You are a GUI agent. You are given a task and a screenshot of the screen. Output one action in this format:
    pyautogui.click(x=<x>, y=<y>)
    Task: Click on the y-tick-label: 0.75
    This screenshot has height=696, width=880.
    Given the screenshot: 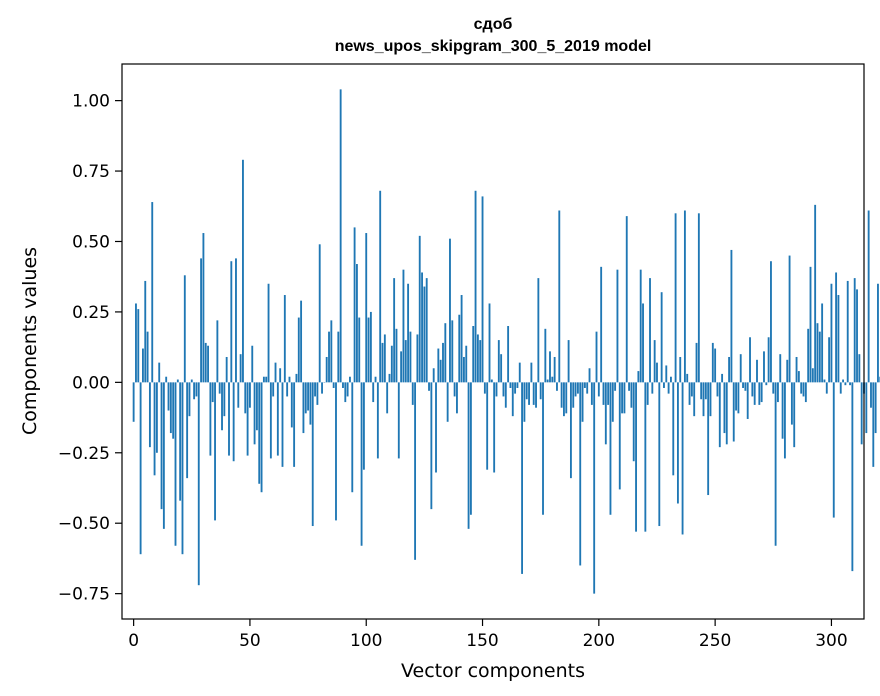 What is the action you would take?
    pyautogui.click(x=91, y=172)
    